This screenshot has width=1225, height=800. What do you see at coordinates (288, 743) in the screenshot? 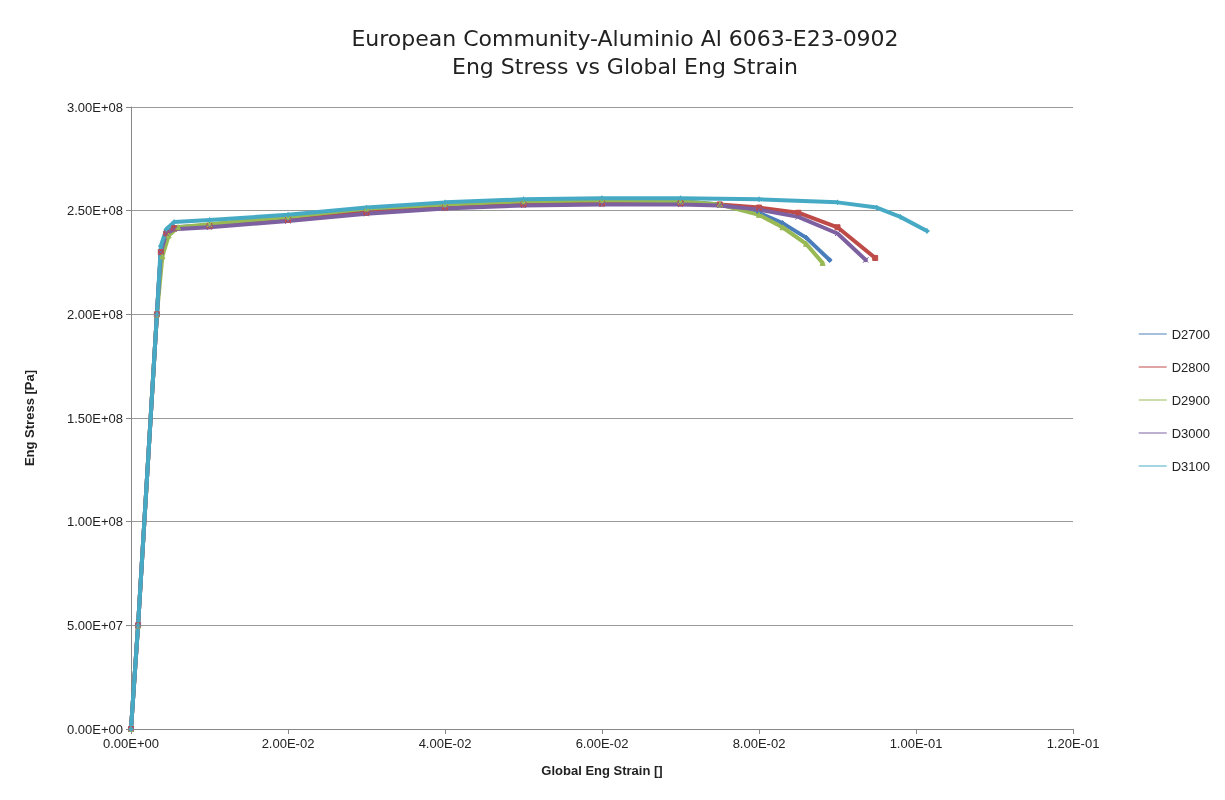
I see `x-tick-label: 2.00E-02` at bounding box center [288, 743].